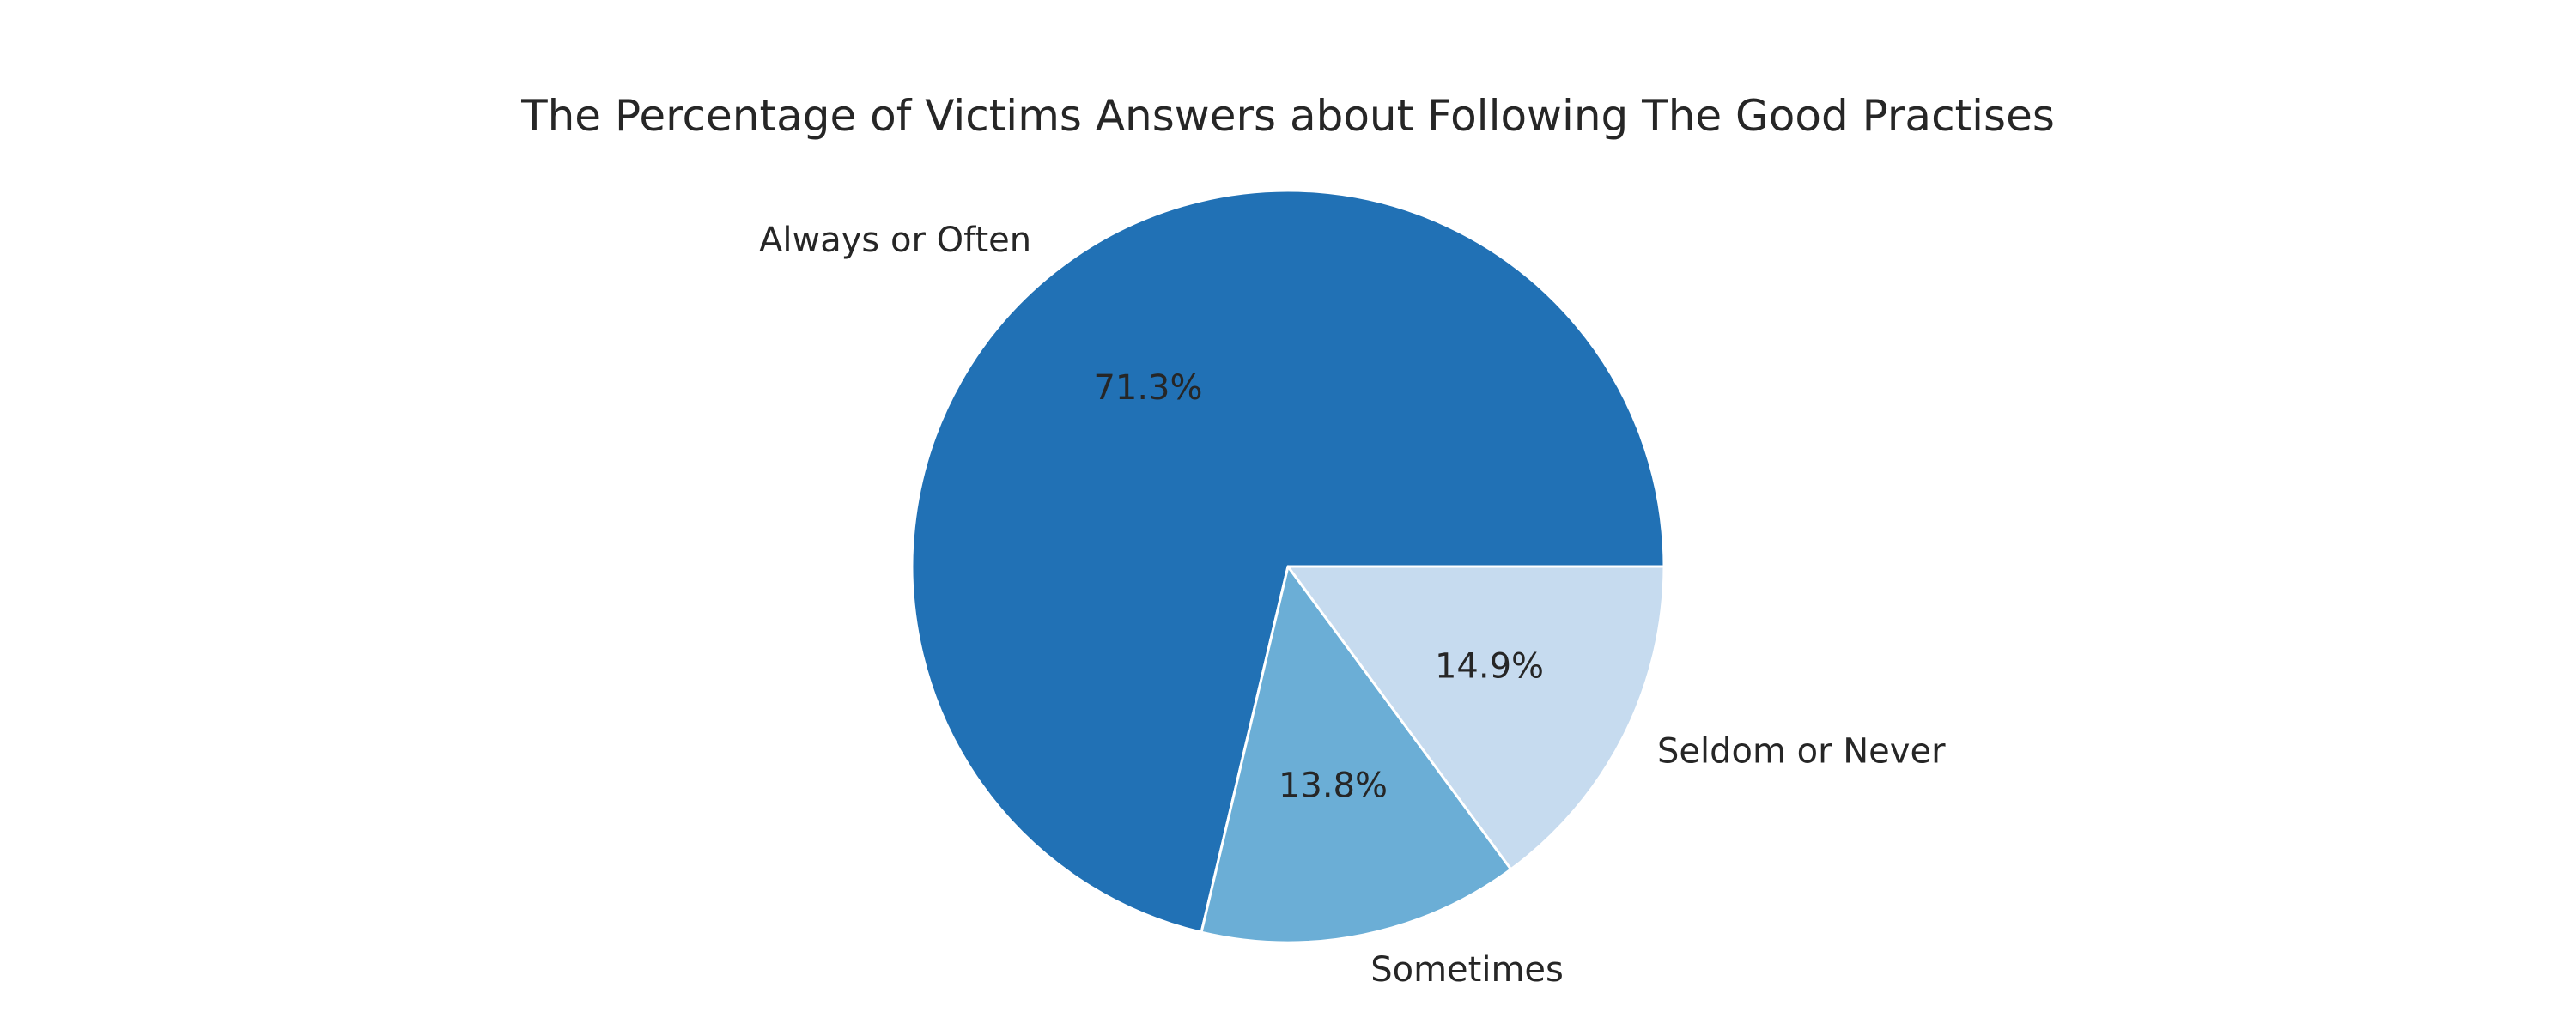  Describe the element at coordinates (1467, 970) in the screenshot. I see `slice-label-sometimes: Sometimes` at that location.